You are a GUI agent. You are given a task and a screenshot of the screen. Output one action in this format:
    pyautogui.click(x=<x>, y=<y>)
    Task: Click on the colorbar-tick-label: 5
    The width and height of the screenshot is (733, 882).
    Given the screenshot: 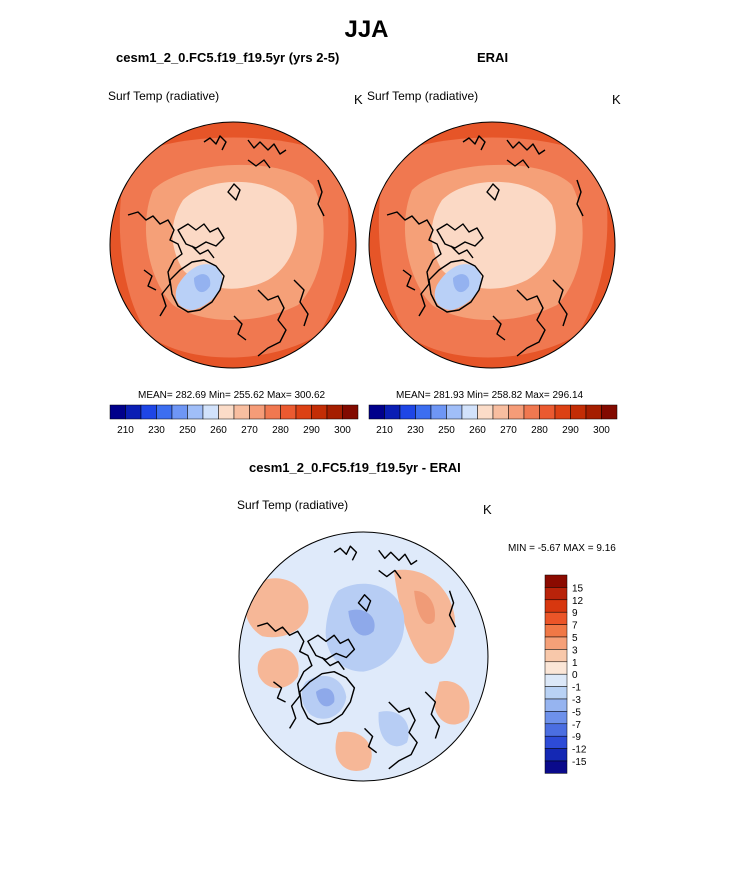 What is the action you would take?
    pyautogui.click(x=575, y=638)
    